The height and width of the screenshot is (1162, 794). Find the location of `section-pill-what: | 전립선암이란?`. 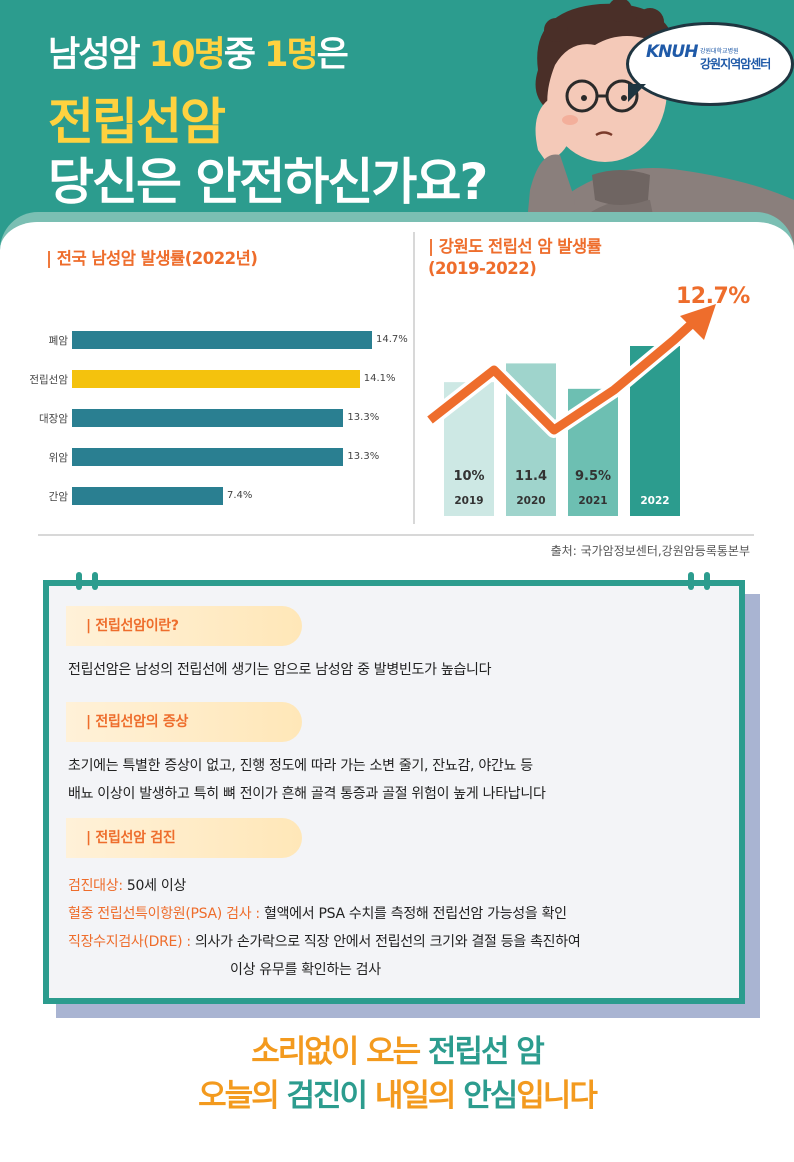

section-pill-what: | 전립선암이란? is located at coordinates (184, 626).